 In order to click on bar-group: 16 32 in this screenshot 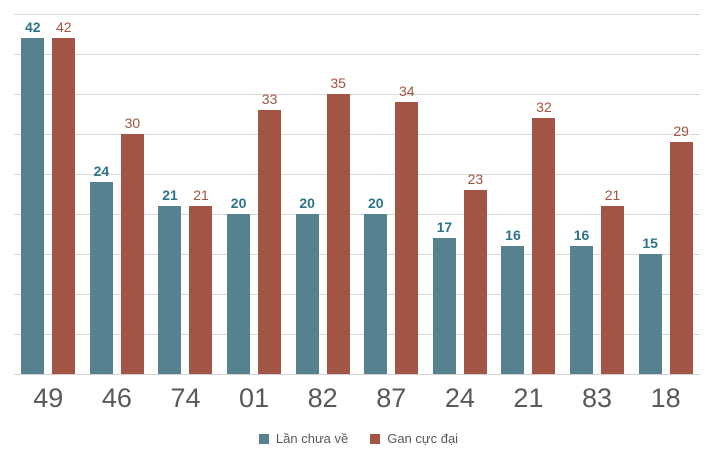, I will do `click(528, 194)`.